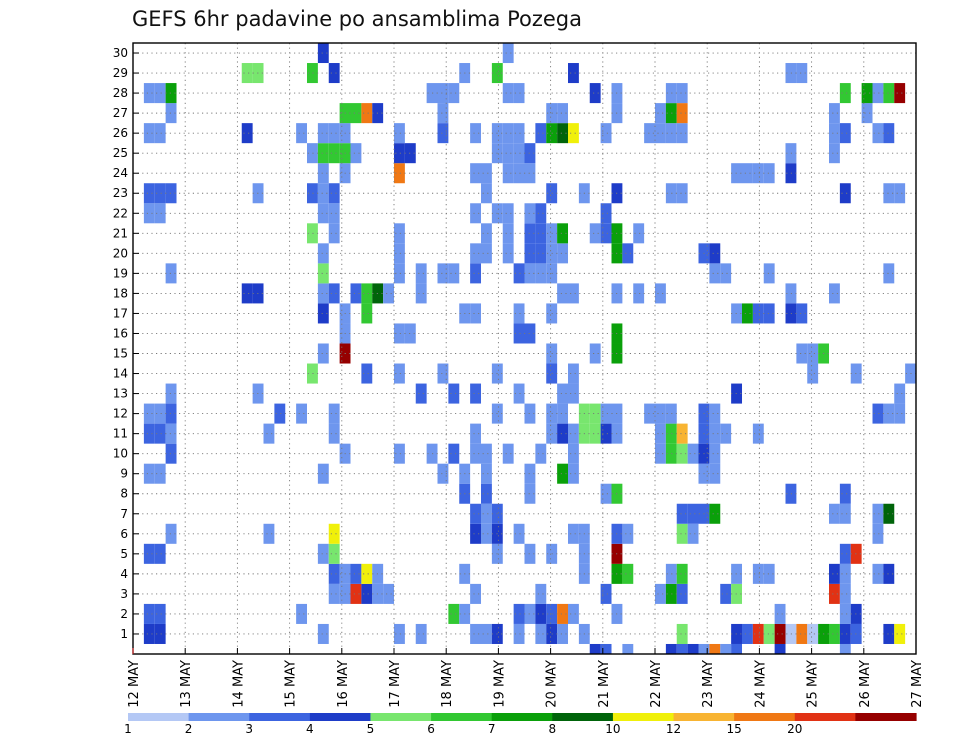 The image size is (960, 742). What do you see at coordinates (552, 684) in the screenshot?
I see `x-tick-label: 20 MAY` at bounding box center [552, 684].